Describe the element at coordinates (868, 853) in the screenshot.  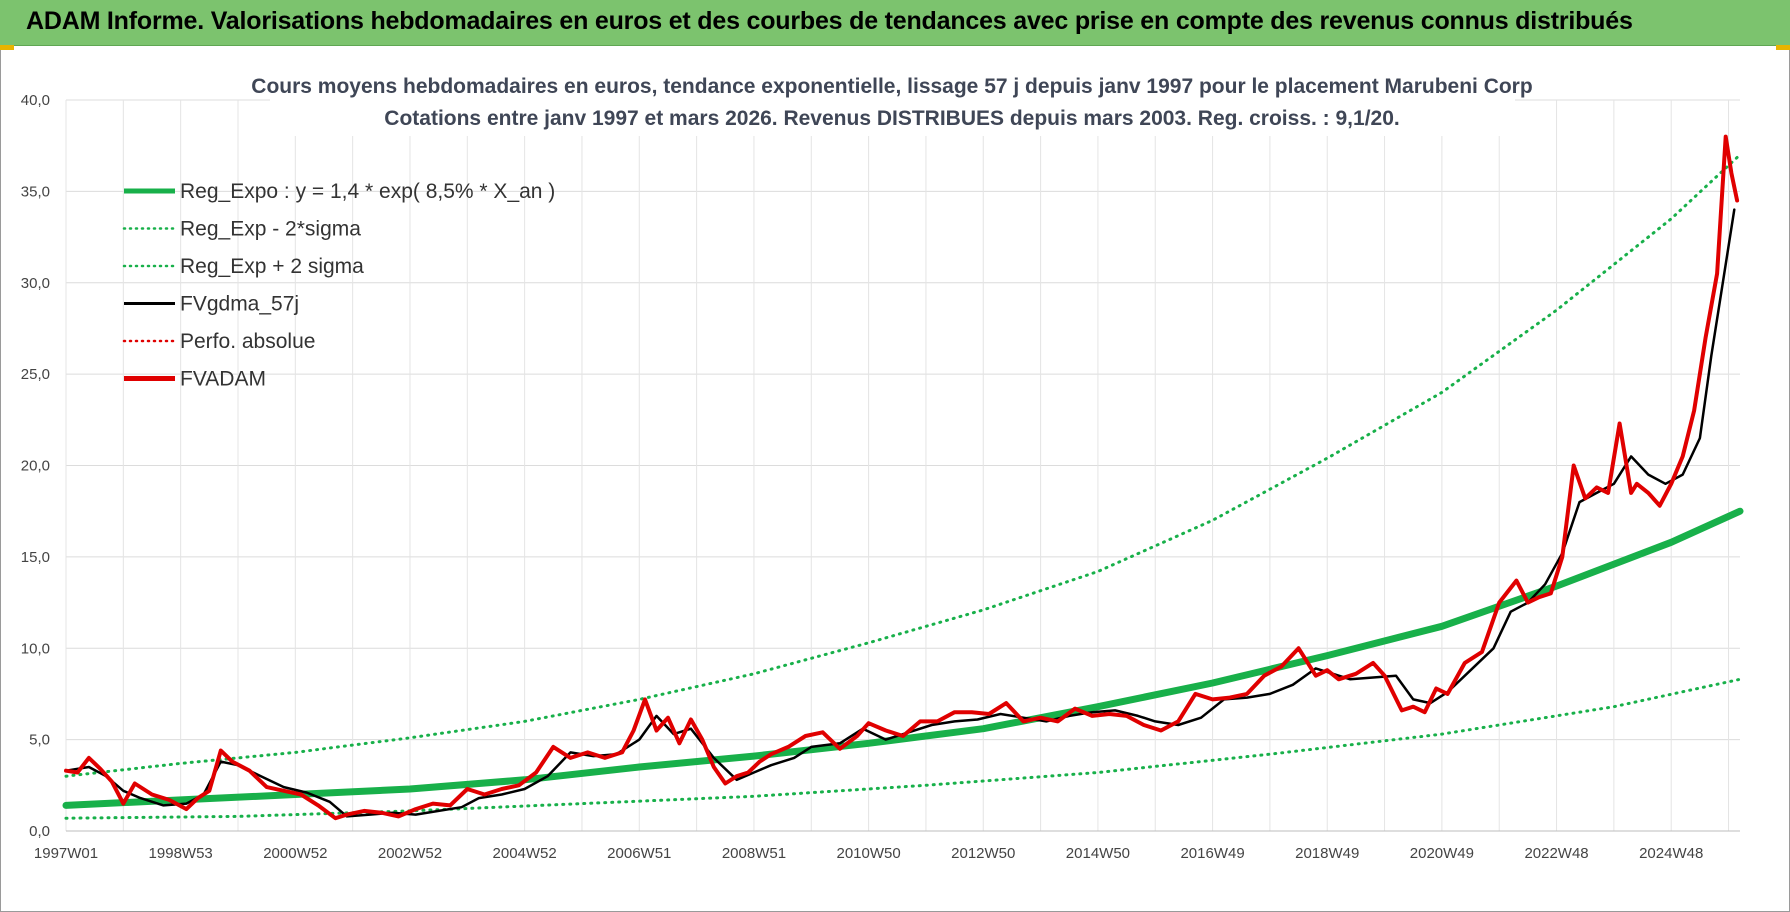
I see `x-tick-label: 2010W50` at that location.